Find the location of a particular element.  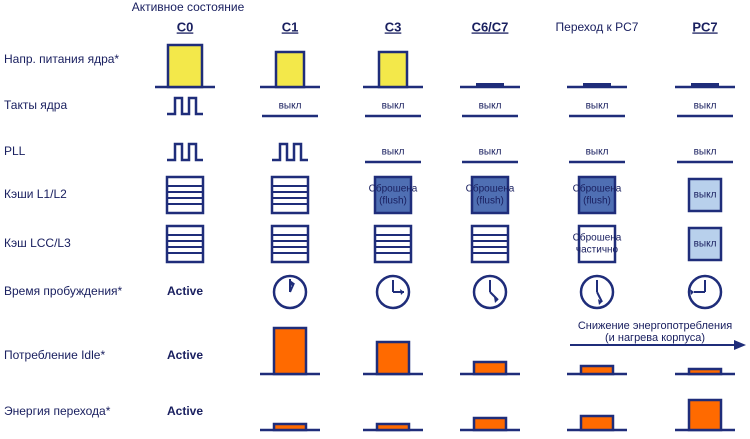

row-label: Такты ядра is located at coordinates (35, 105).